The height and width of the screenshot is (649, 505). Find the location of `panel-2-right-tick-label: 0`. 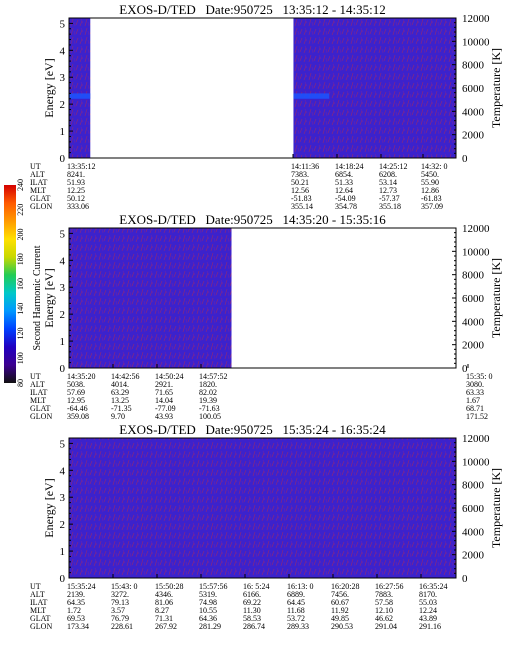

panel-2-right-tick-label: 0 is located at coordinates (465, 369).